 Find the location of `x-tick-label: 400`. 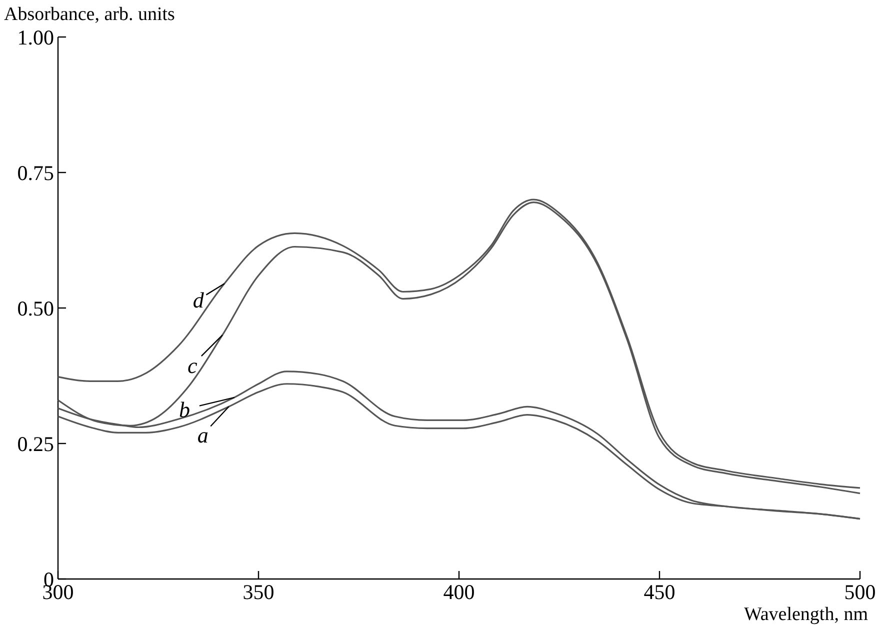

x-tick-label: 400 is located at coordinates (459, 592).